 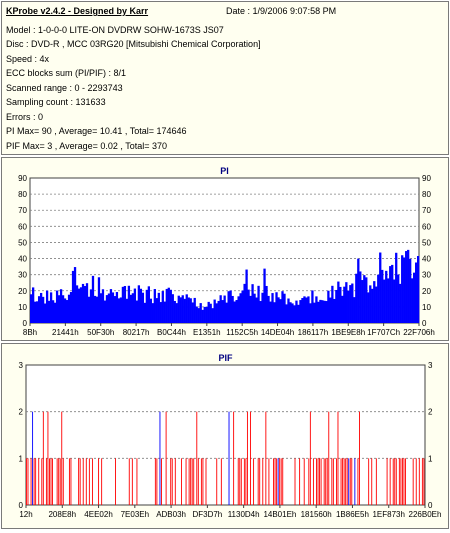 What do you see at coordinates (22, 291) in the screenshot?
I see `pi-ytick-left: 20` at bounding box center [22, 291].